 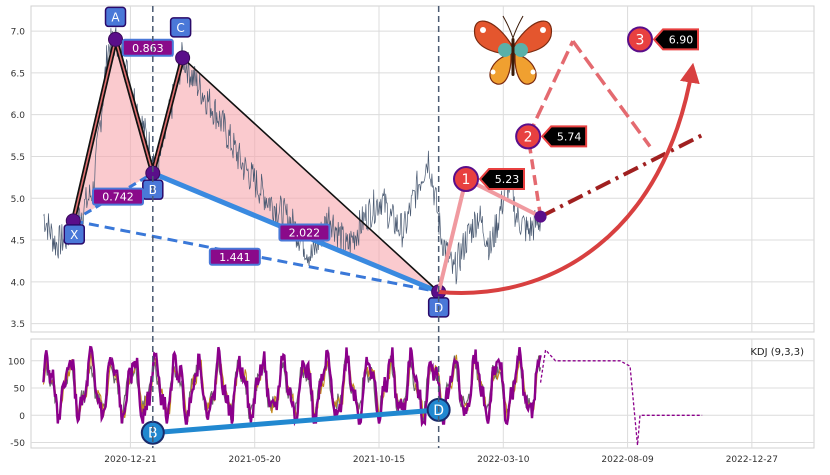 I want to click on x-tick-label: 2021-10-15, so click(x=379, y=460).